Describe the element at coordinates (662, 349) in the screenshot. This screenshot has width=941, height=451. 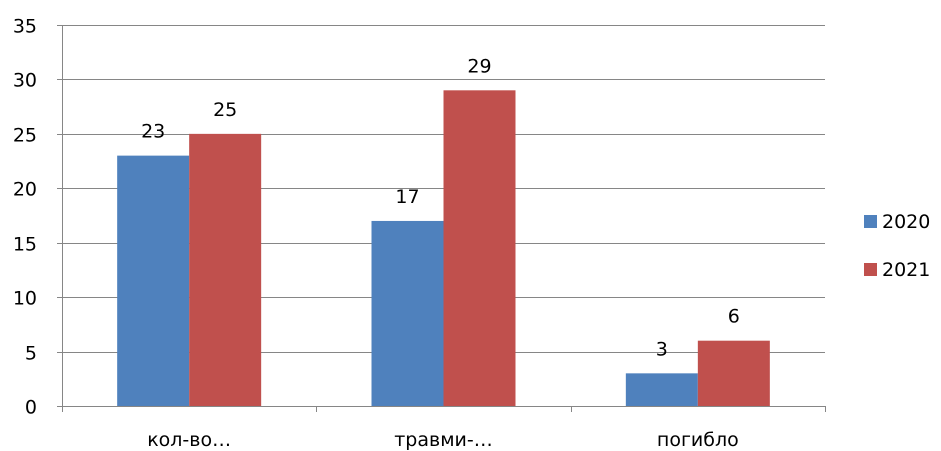
I see `data-label: 3` at that location.